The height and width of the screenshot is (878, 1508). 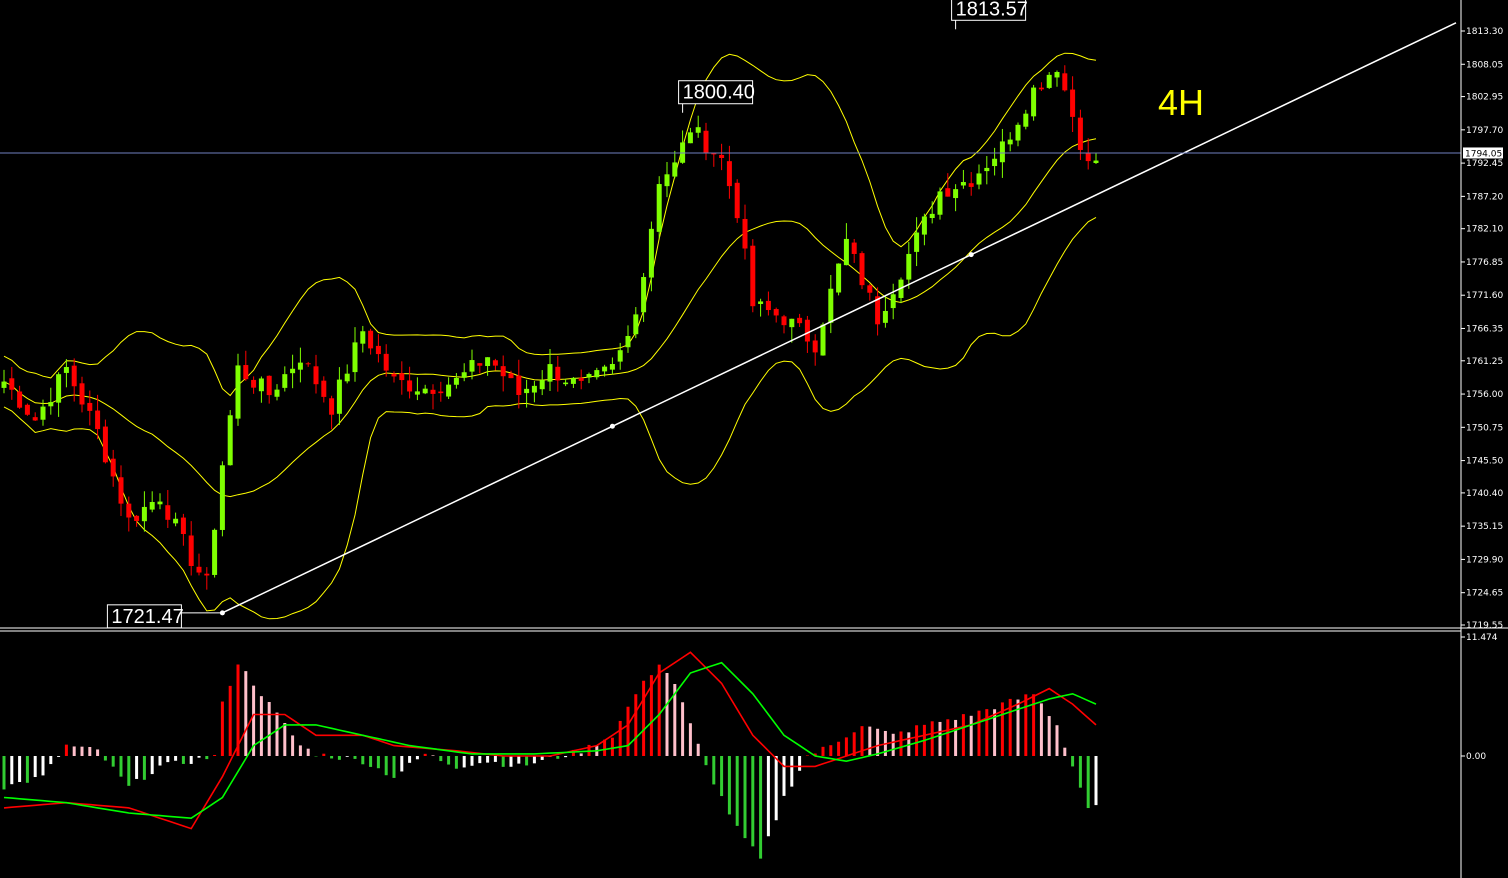 What do you see at coordinates (1484, 32) in the screenshot?
I see `y-tick-label: 1813.30` at bounding box center [1484, 32].